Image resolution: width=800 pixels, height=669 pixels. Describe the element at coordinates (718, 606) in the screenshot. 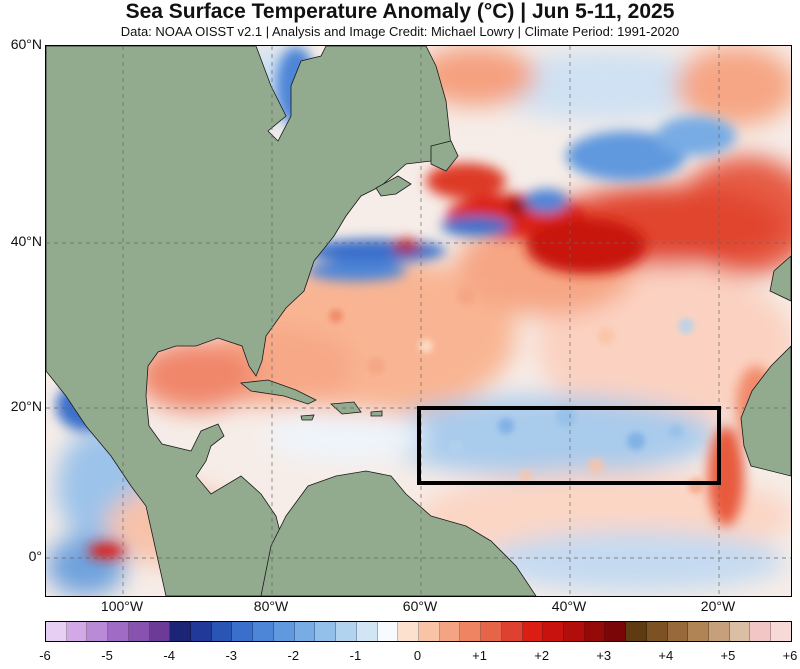

I see `lon-label-20w: 20°W` at that location.